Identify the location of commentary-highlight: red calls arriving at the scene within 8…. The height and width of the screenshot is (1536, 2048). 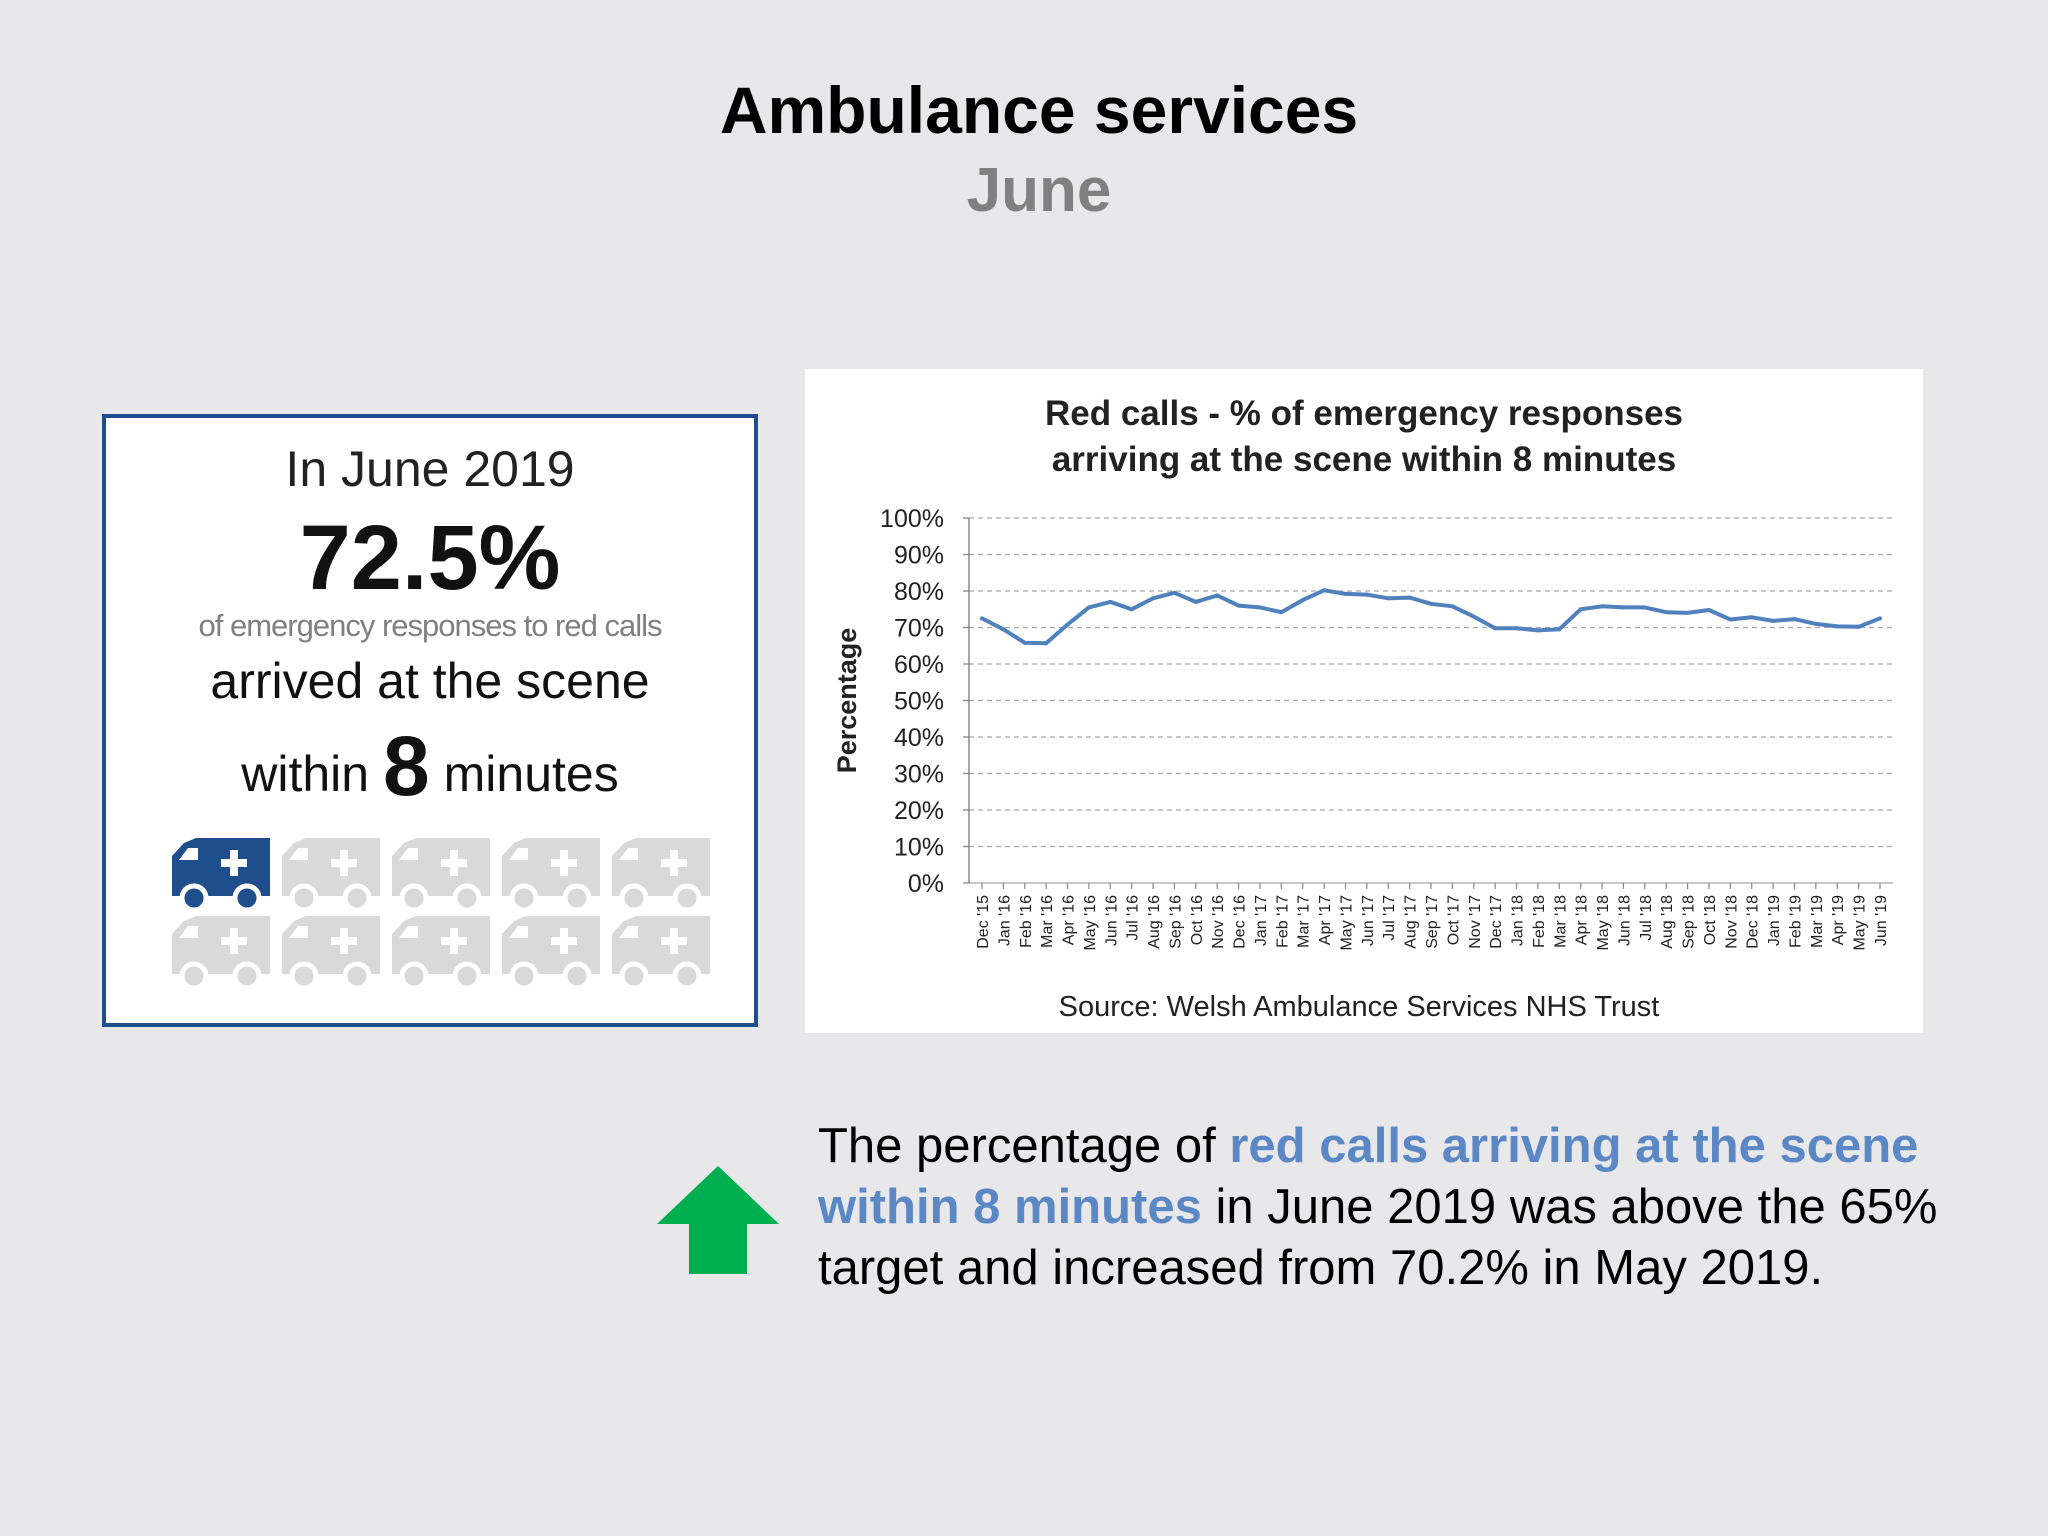
(1368, 1176).